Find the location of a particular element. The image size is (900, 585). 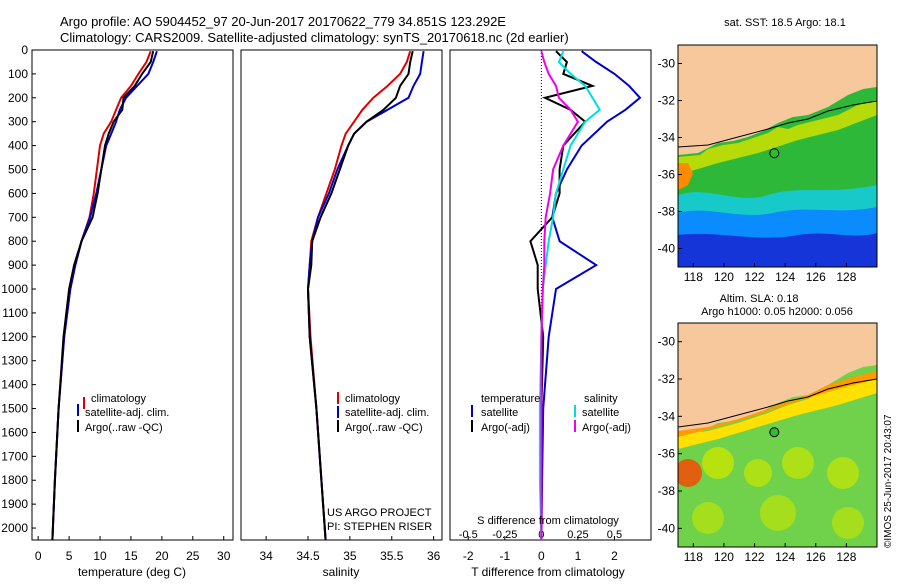

x-tick-label: 128 is located at coordinates (846, 557).